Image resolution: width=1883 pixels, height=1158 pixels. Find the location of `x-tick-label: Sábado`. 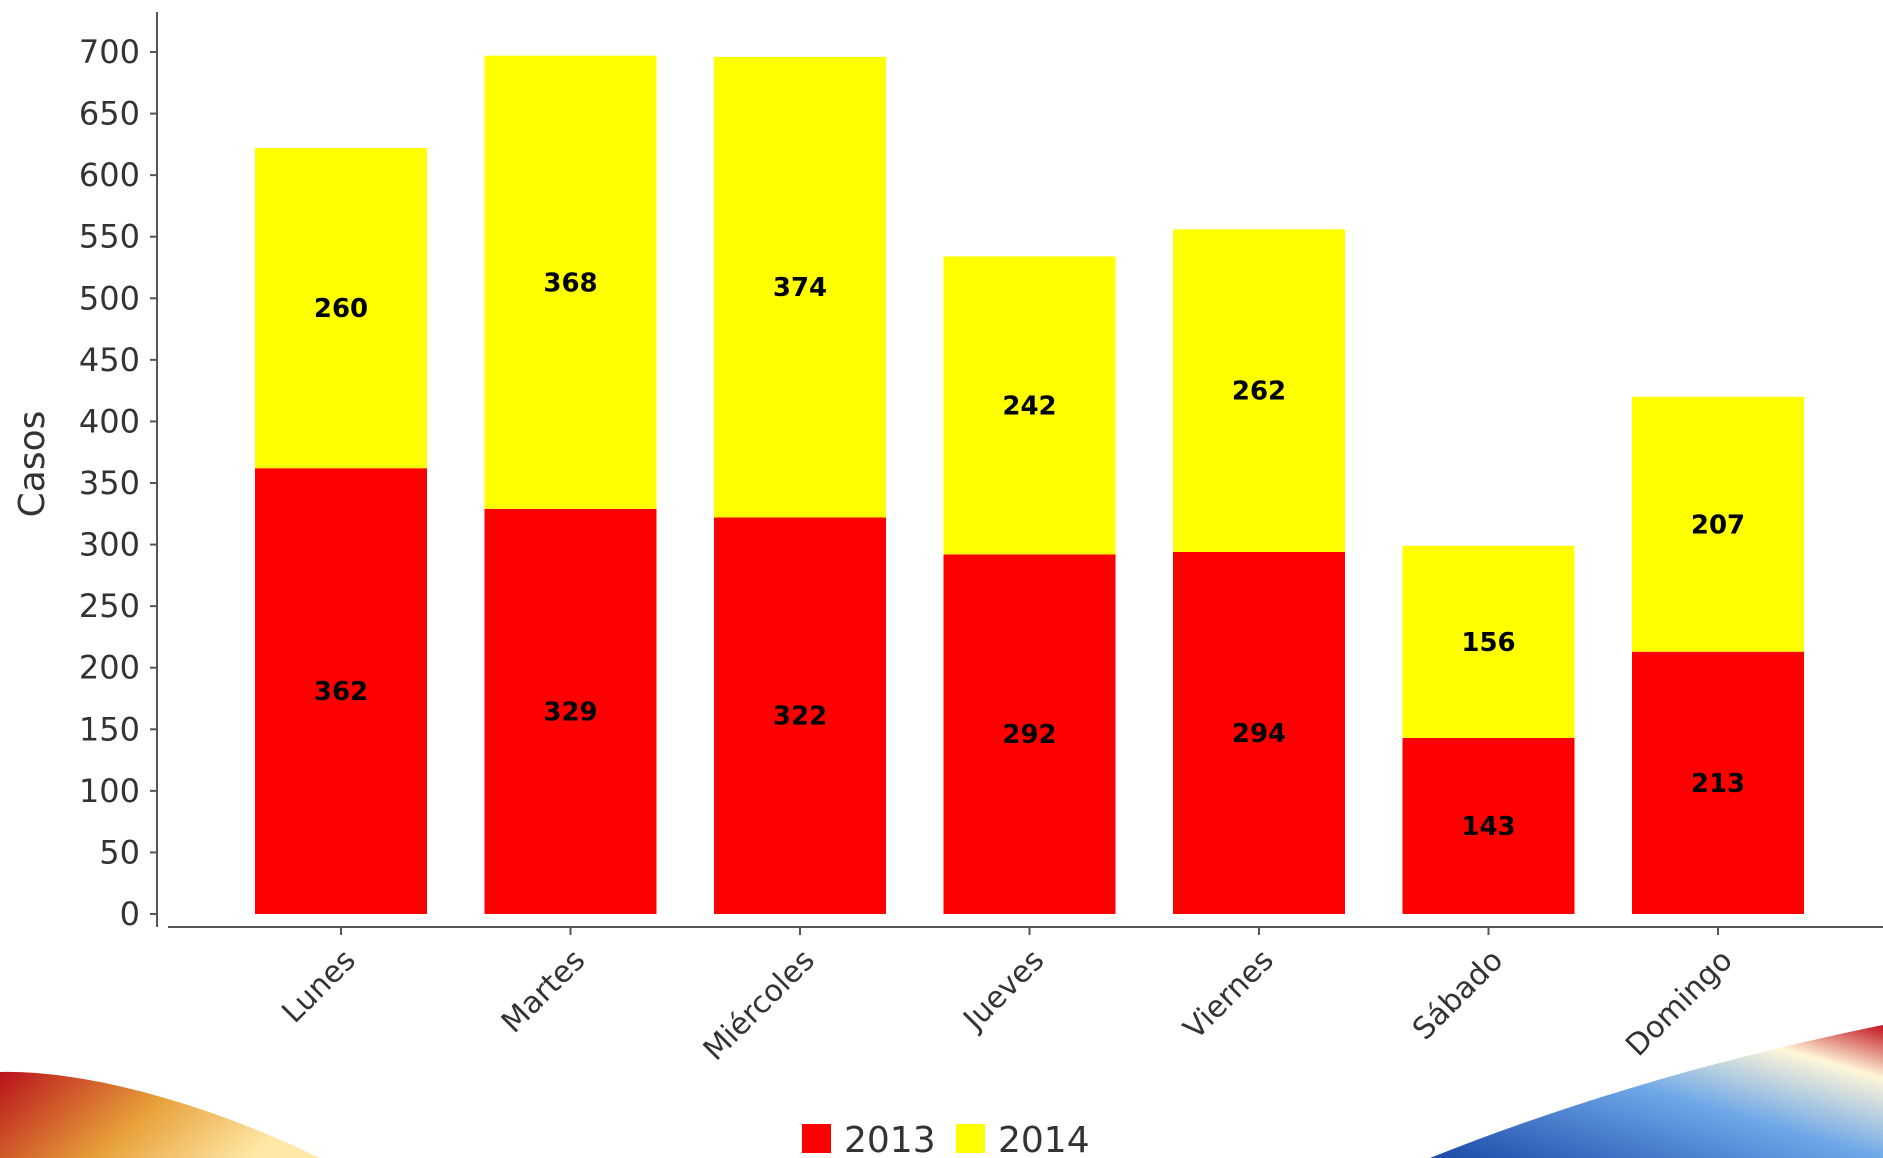

x-tick-label: Sábado is located at coordinates (1458, 995).